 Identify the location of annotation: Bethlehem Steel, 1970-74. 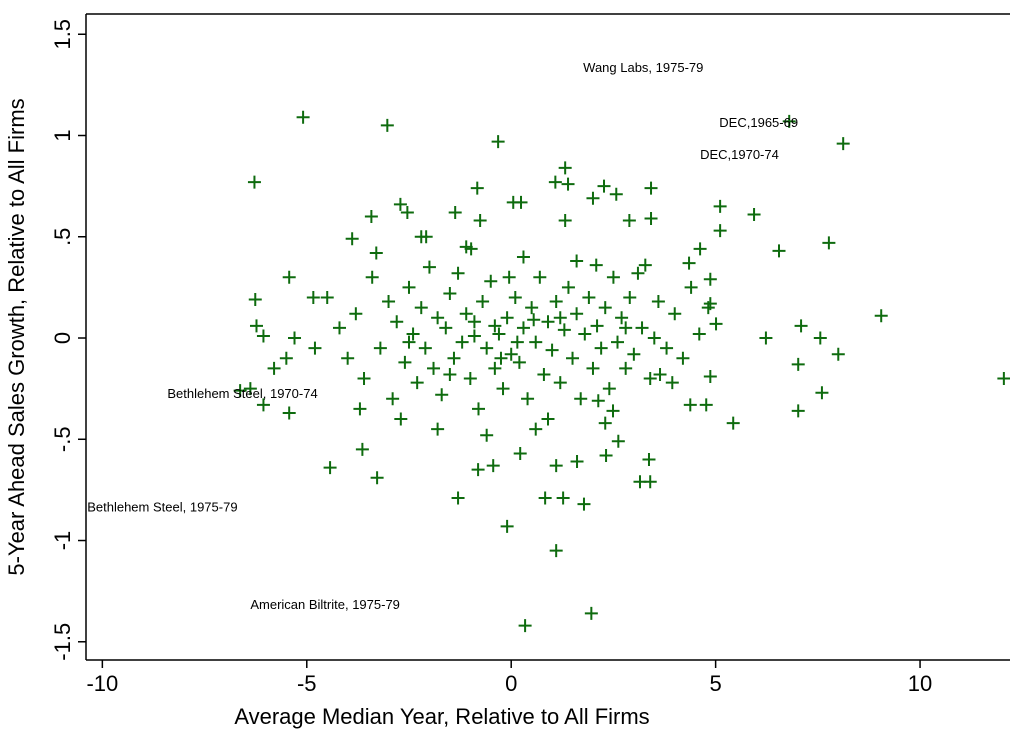
(242, 393).